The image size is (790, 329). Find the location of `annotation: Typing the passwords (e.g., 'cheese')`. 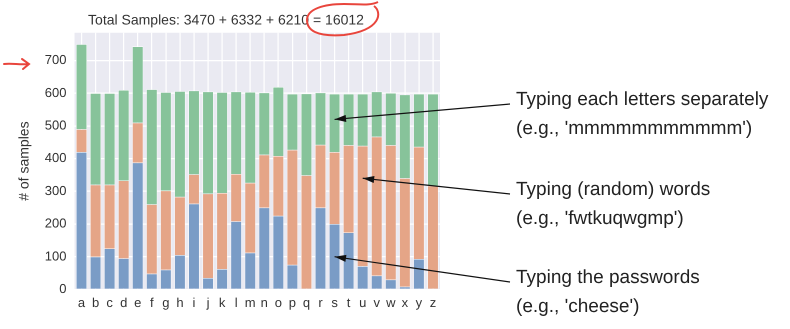

annotation: Typing the passwords (e.g., 'cheese') is located at coordinates (608, 292).